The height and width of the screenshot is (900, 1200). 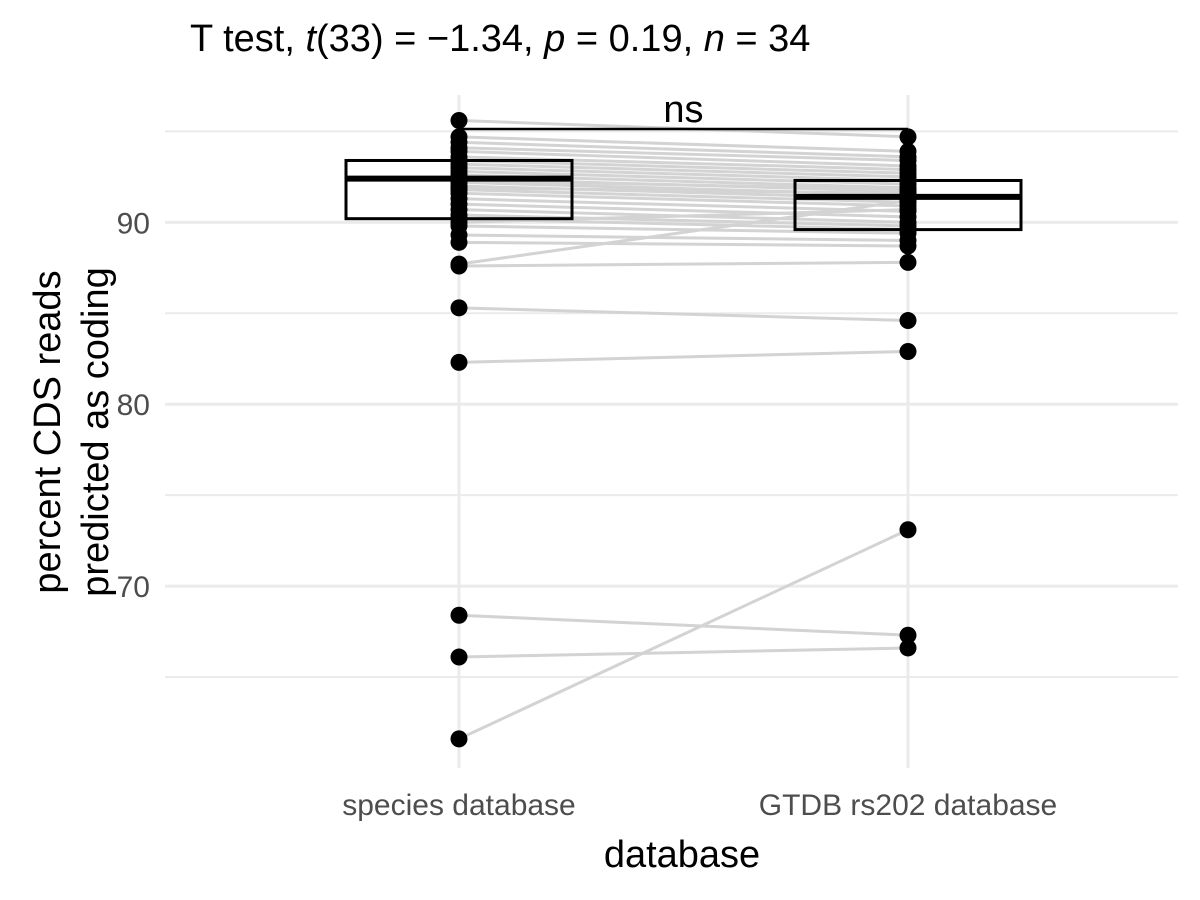 I want to click on y-tick-label: 90, so click(x=133, y=223).